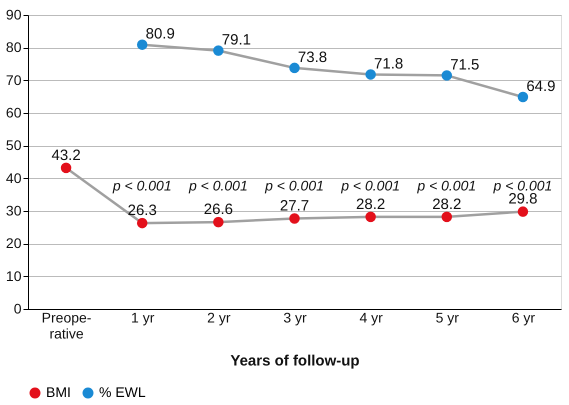 This screenshot has height=405, width=569. Describe the element at coordinates (14, 47) in the screenshot. I see `y-tick-label: 80` at that location.